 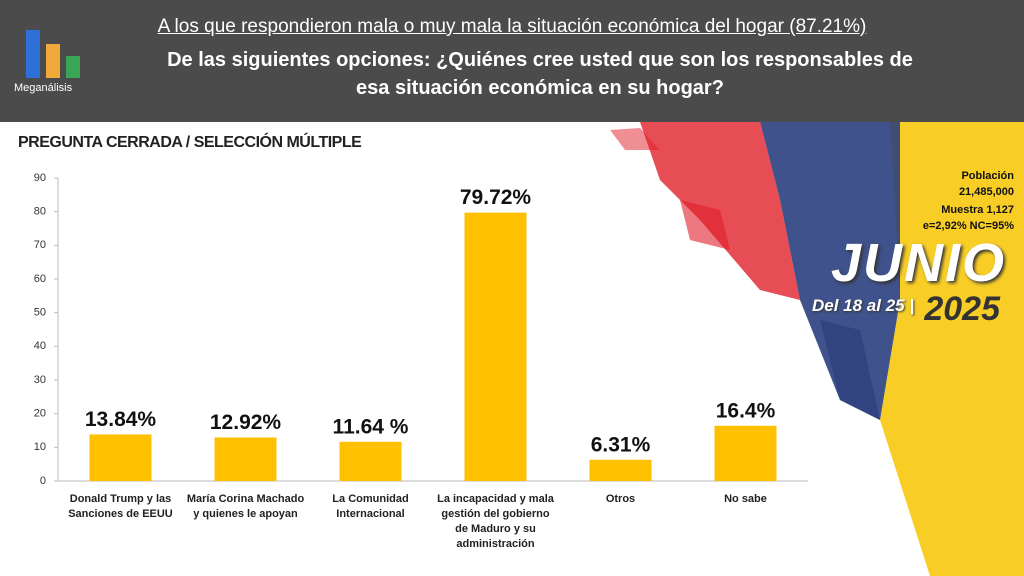 What do you see at coordinates (371, 426) in the screenshot?
I see `value-label: 11.64 %` at bounding box center [371, 426].